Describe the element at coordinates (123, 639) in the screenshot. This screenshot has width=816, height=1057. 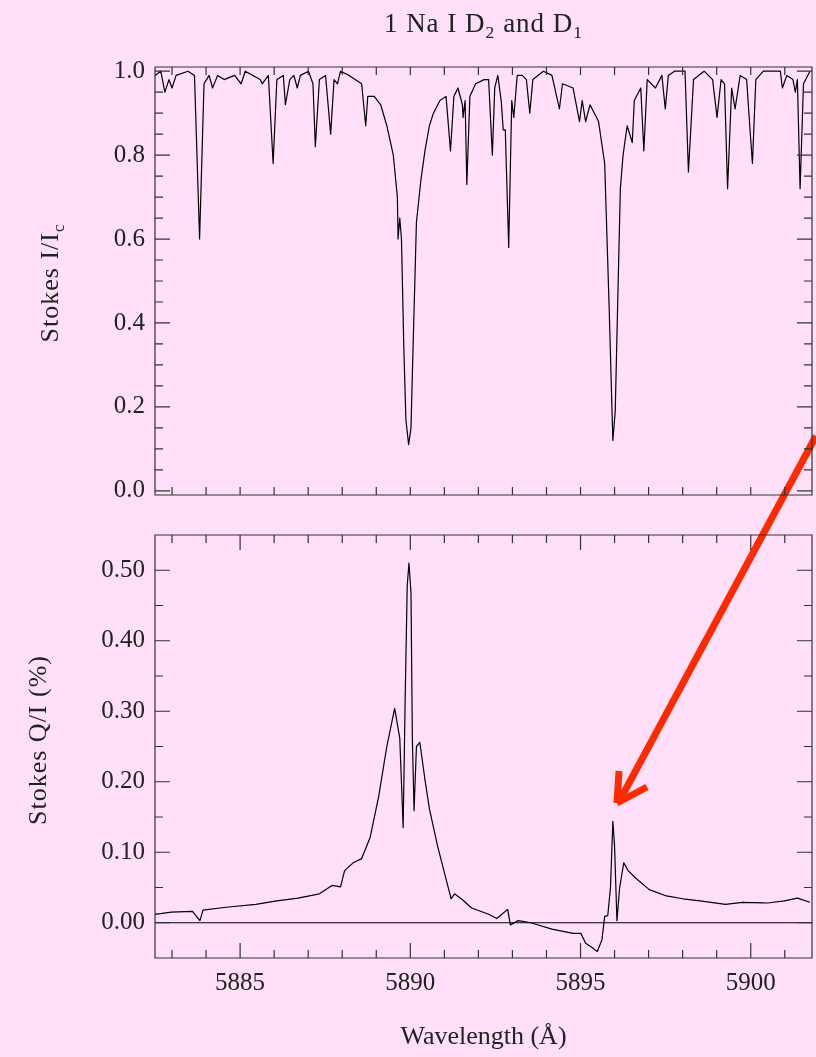
I see `y-tick-label: 0.40` at that location.